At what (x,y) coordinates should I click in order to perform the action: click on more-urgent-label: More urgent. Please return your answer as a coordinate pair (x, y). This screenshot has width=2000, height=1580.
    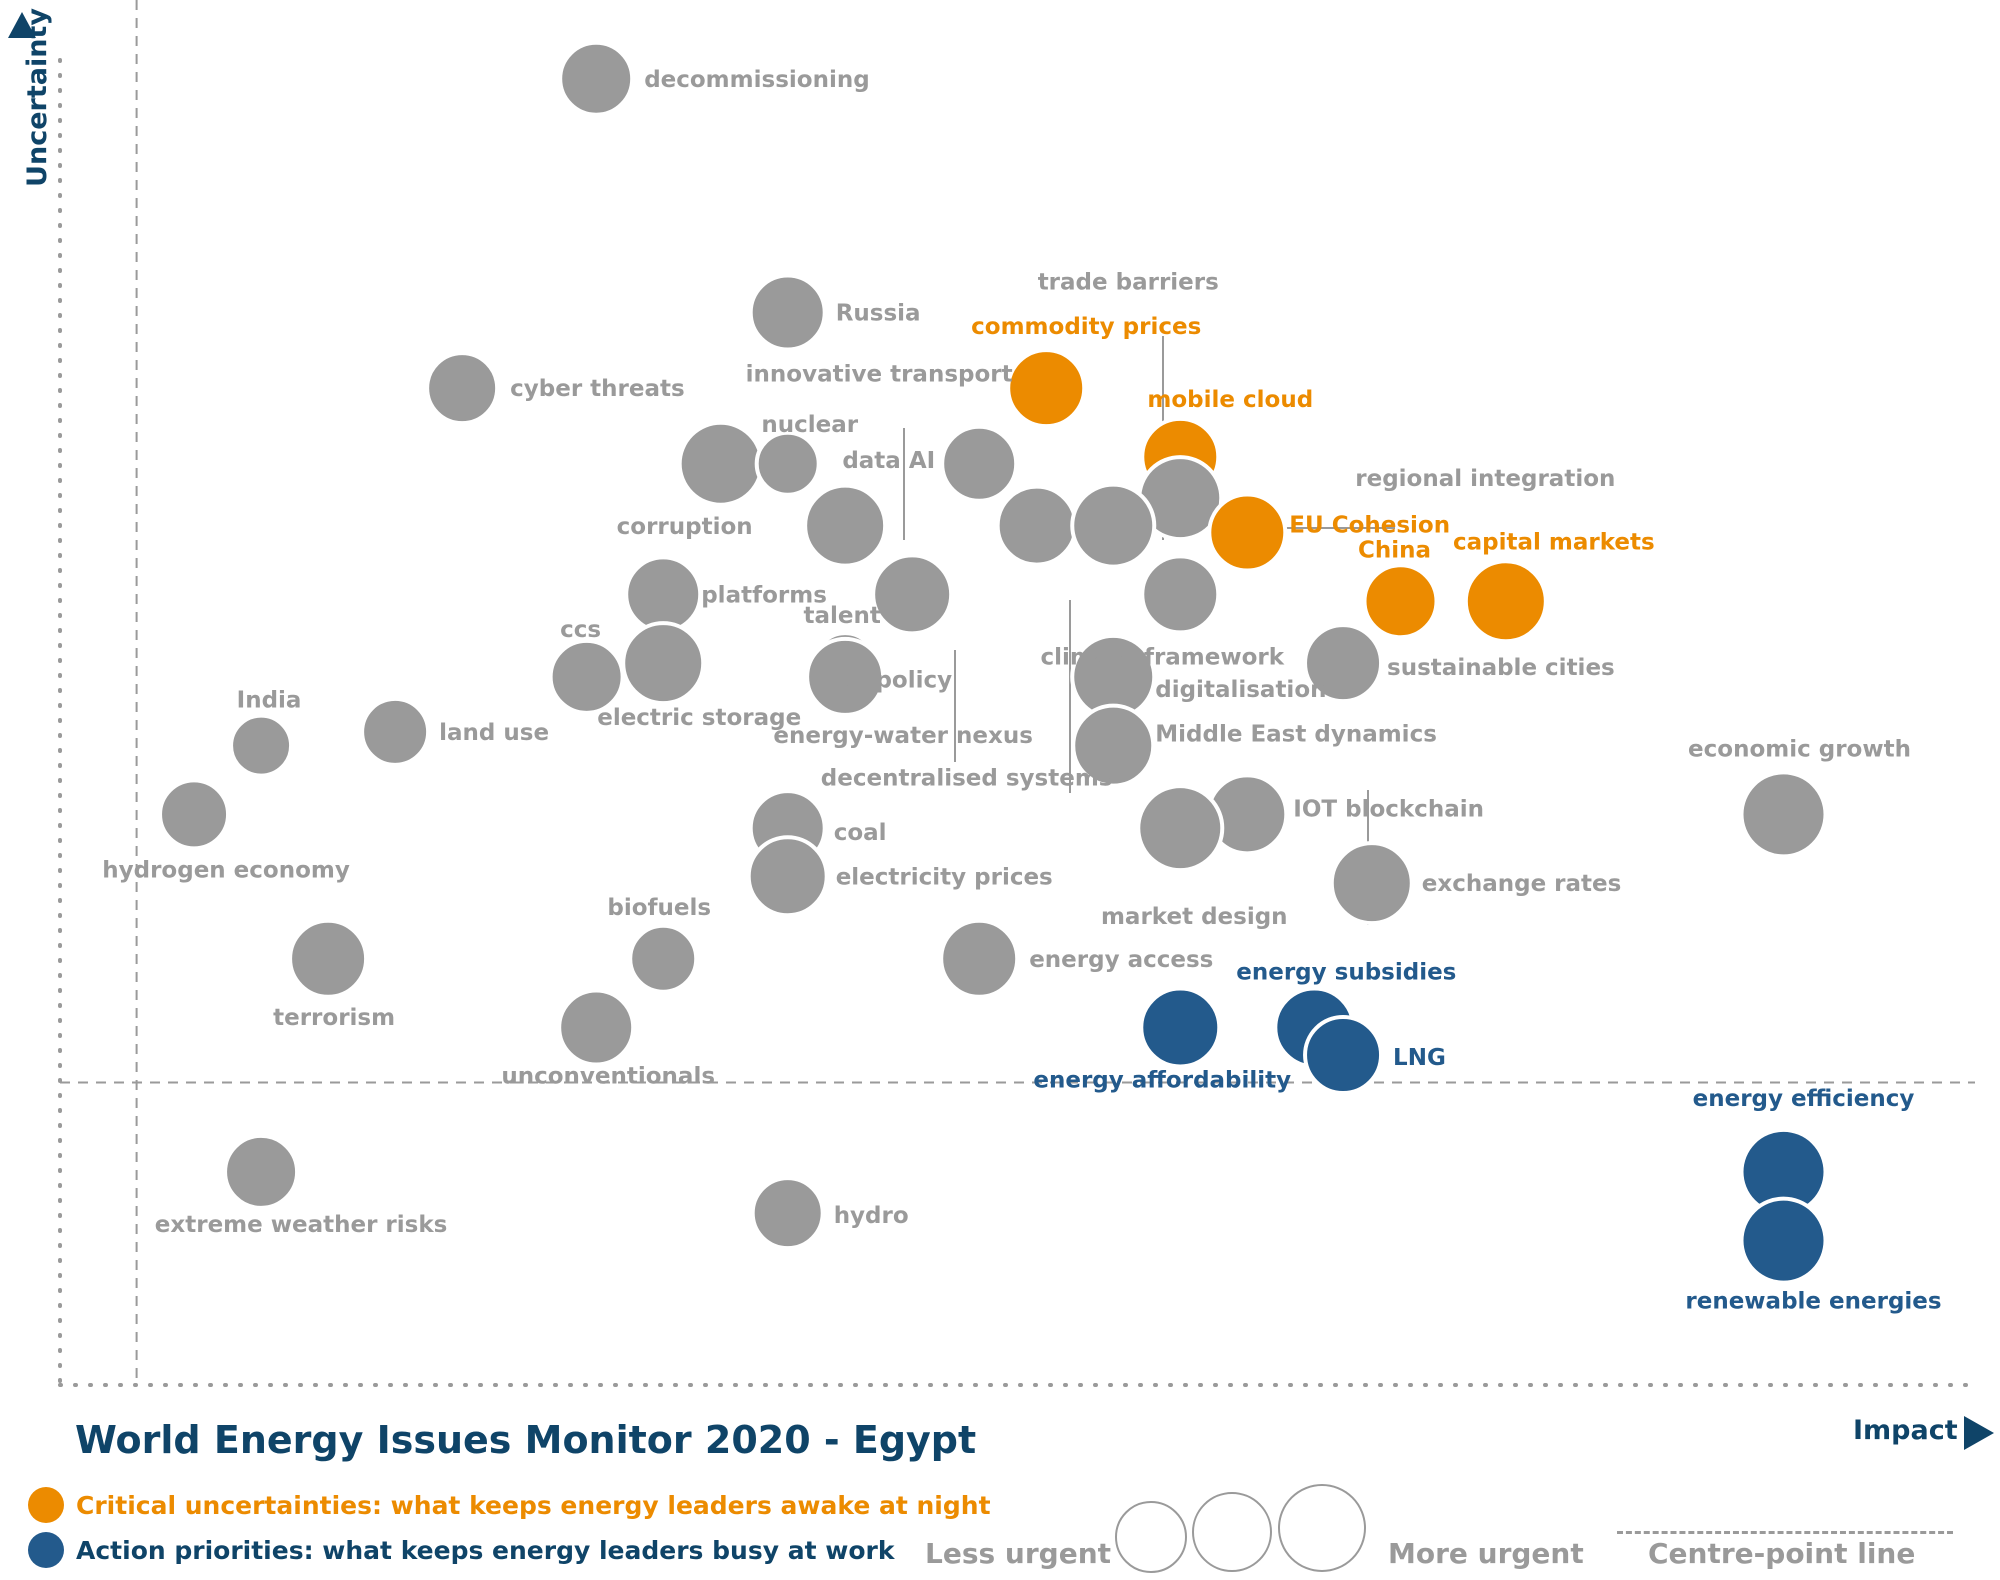
    Looking at the image, I should click on (1486, 1553).